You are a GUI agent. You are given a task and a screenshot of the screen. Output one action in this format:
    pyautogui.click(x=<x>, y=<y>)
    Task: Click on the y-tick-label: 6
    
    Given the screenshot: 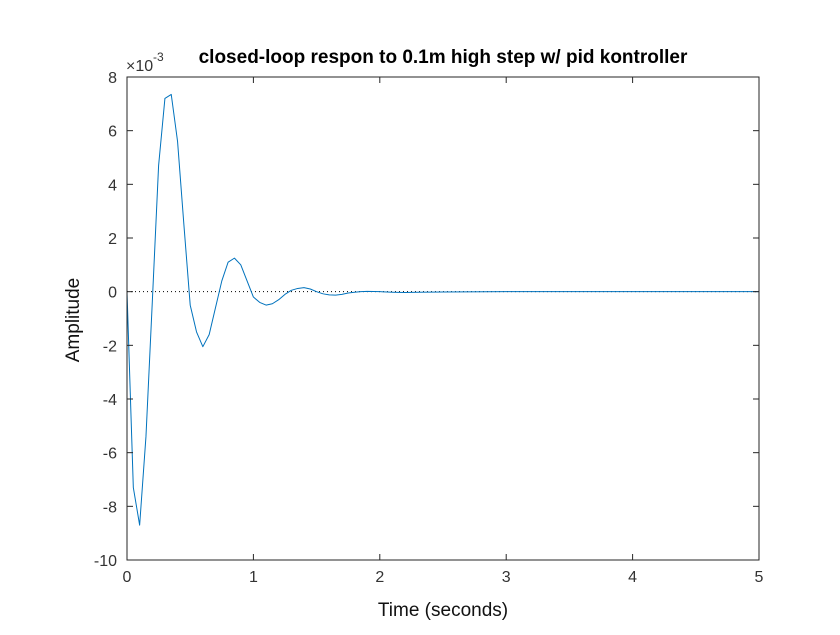 What is the action you would take?
    pyautogui.click(x=112, y=132)
    